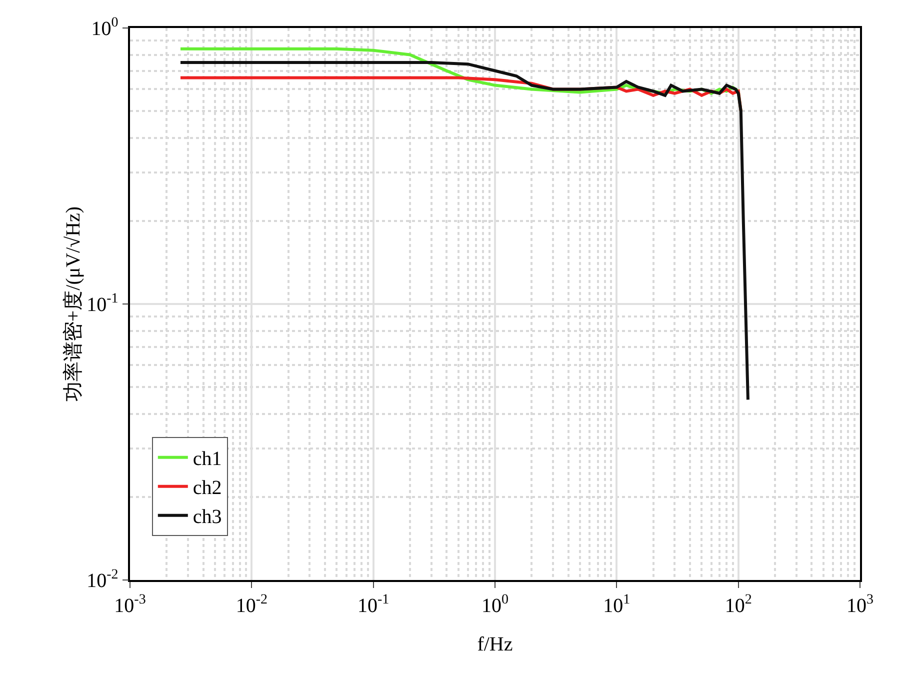  What do you see at coordinates (252, 604) in the screenshot?
I see `x-tick-label: 10$^{-2}$` at bounding box center [252, 604].